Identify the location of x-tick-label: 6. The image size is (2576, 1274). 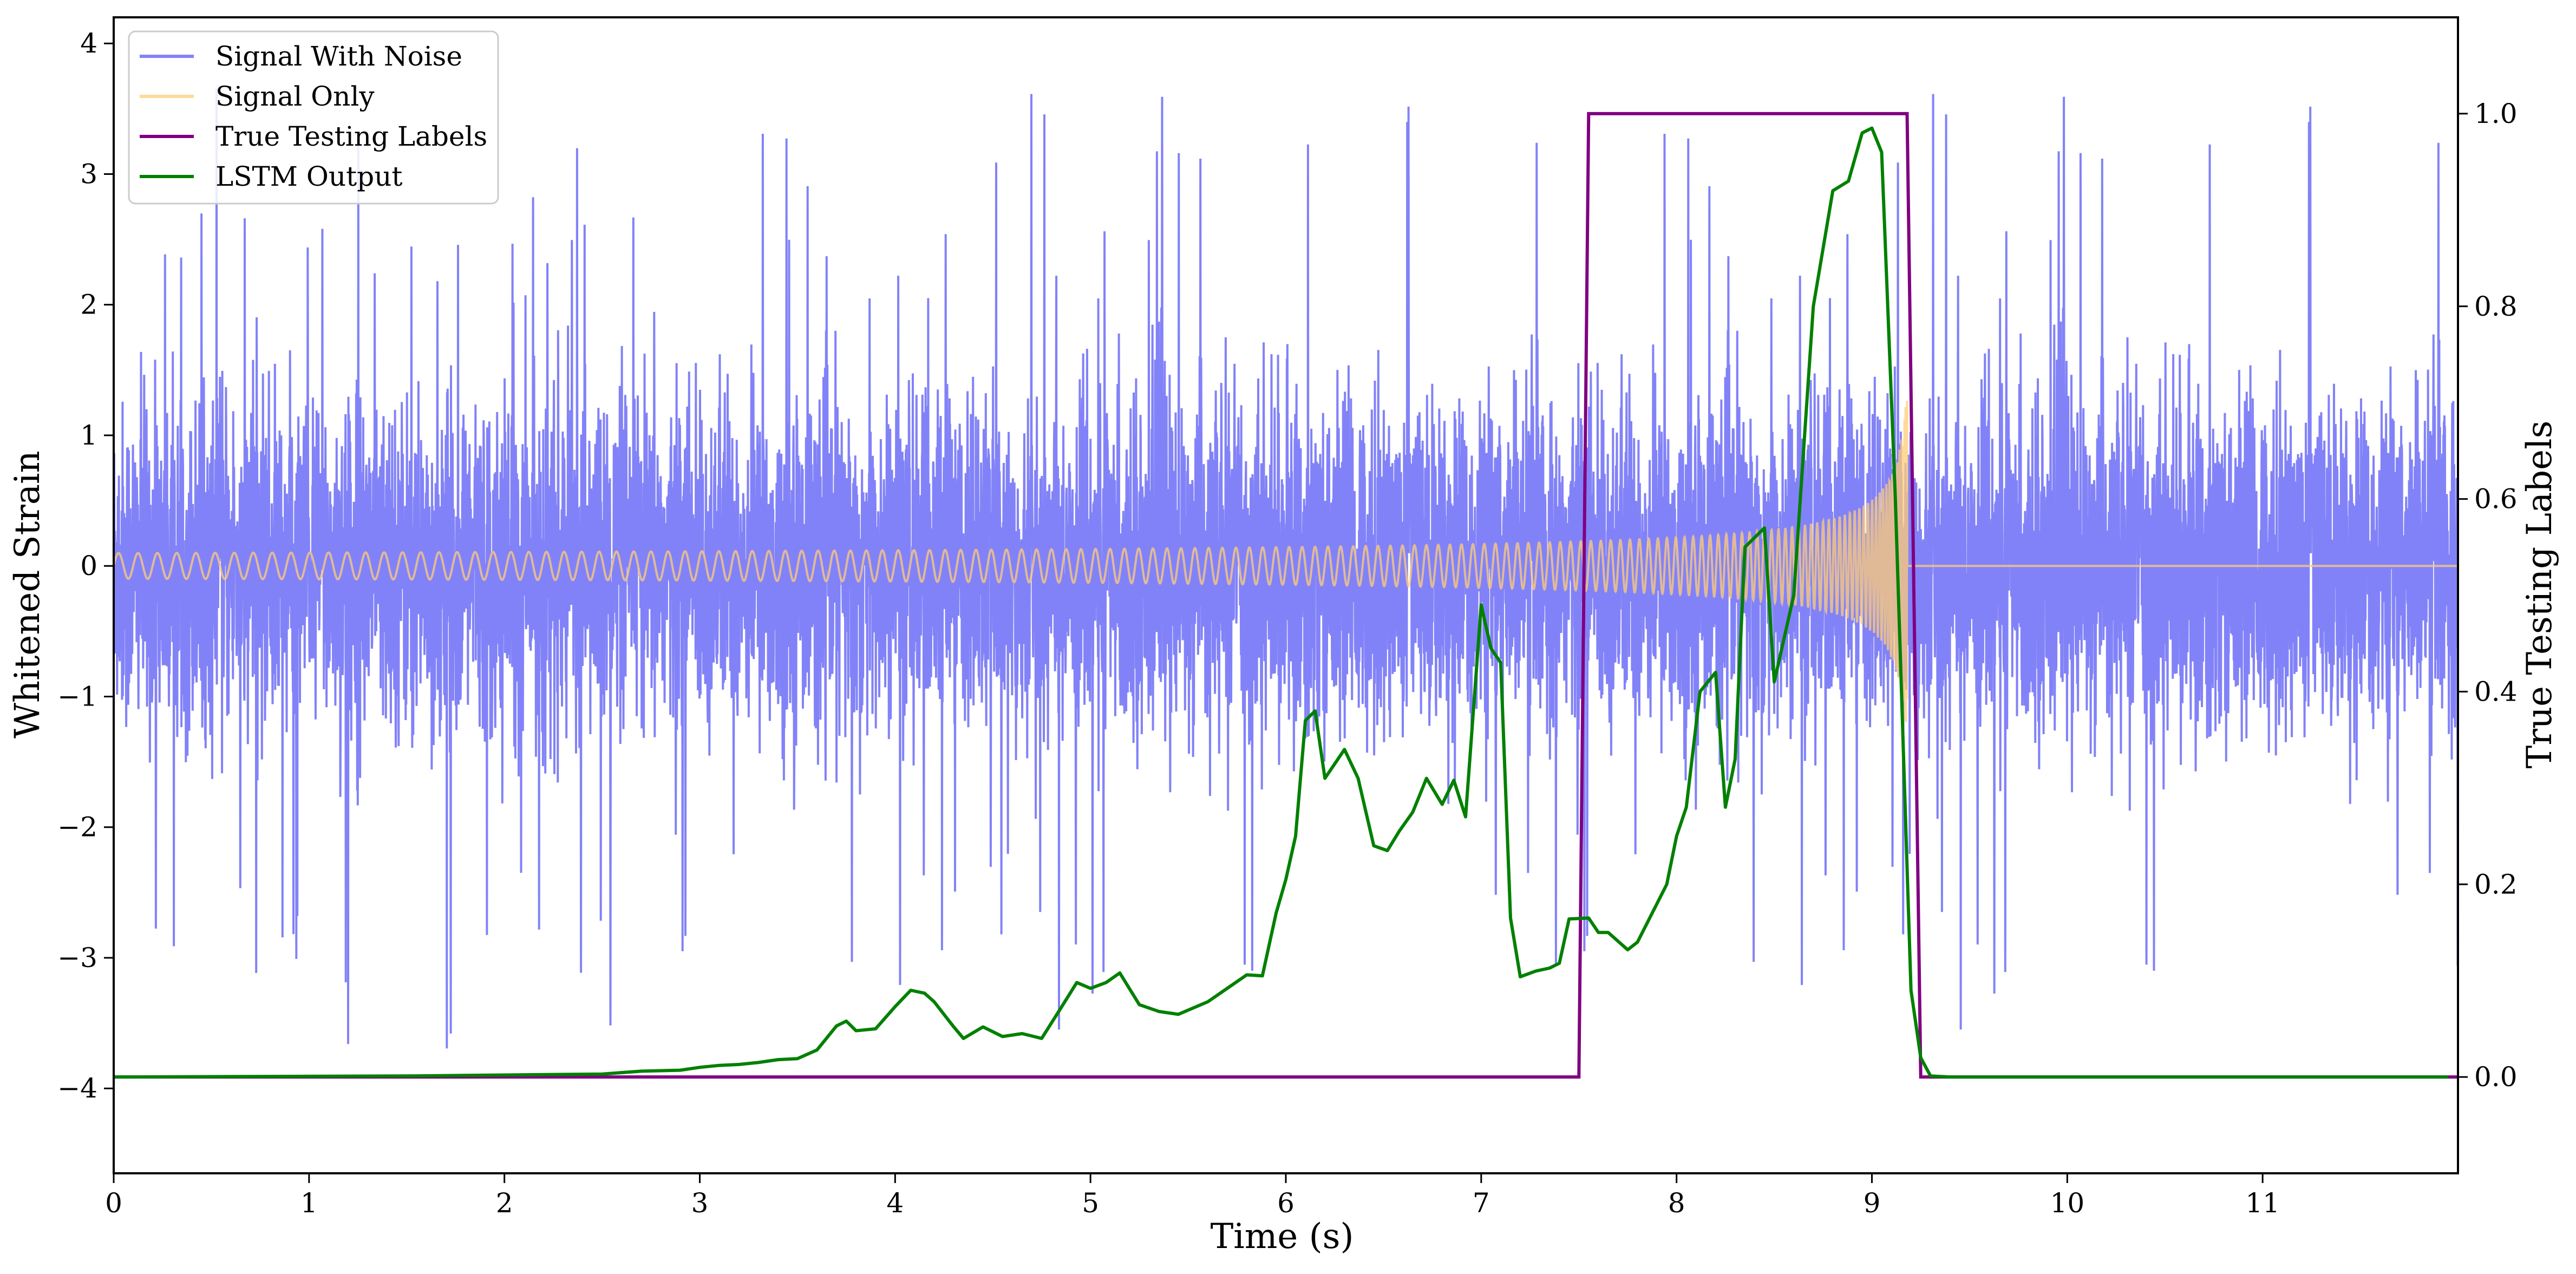
(1285, 1203).